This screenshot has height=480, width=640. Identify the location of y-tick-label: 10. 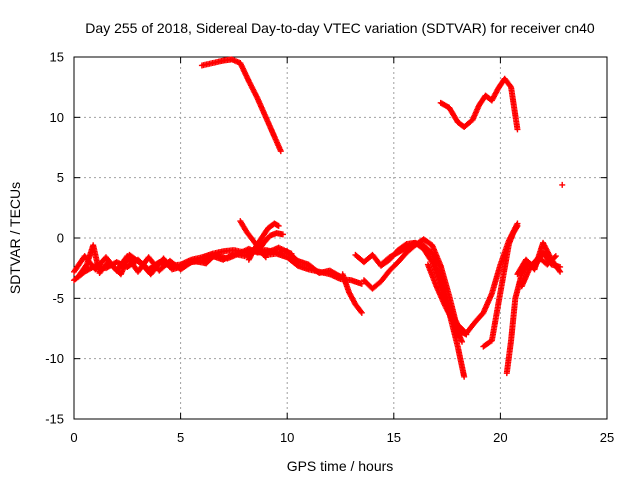
(57, 117).